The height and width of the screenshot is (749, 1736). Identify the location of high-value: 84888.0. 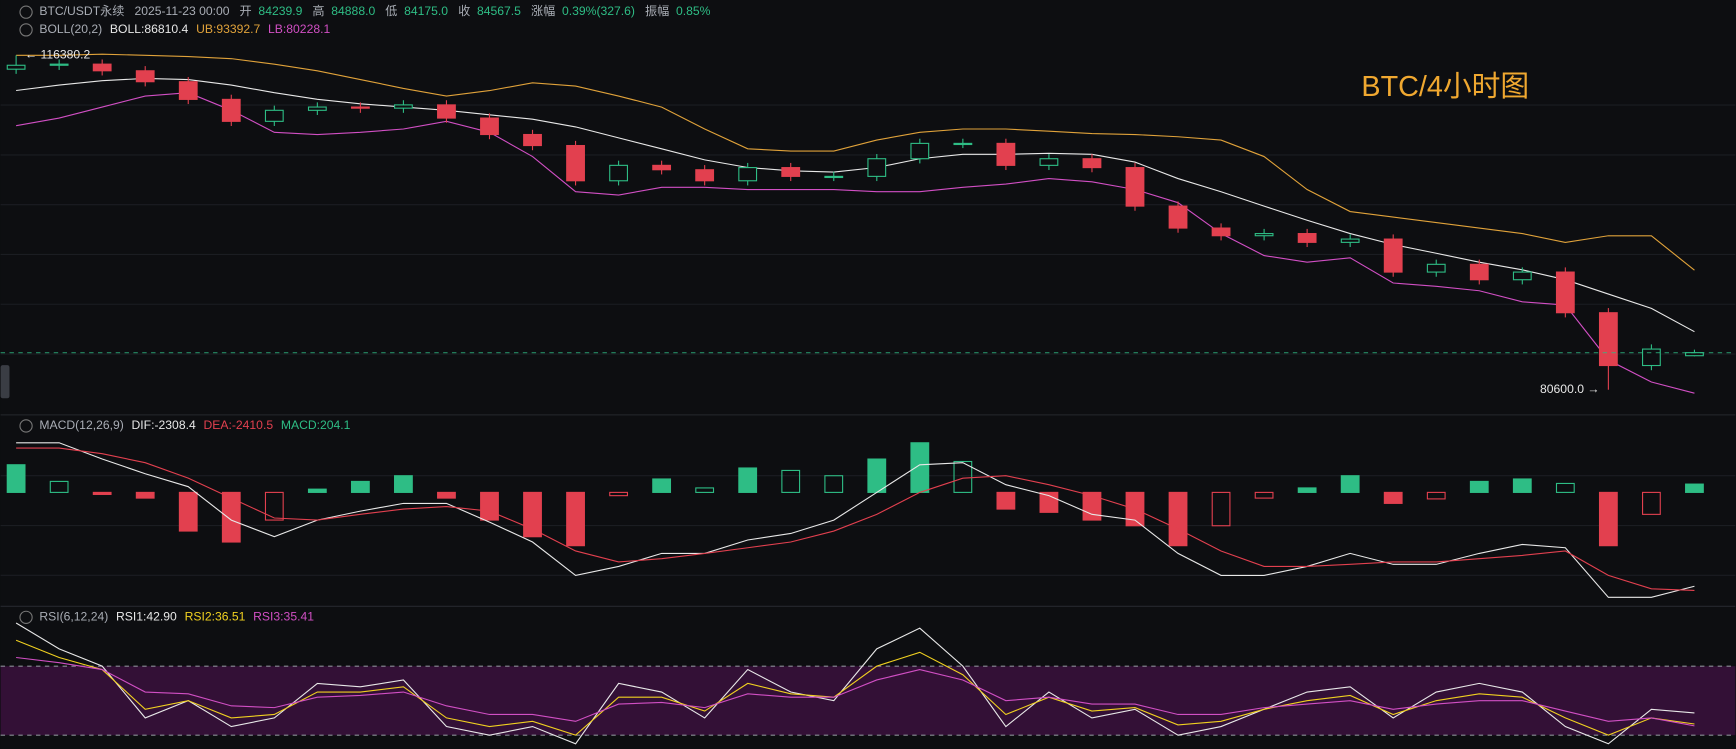
(353, 11).